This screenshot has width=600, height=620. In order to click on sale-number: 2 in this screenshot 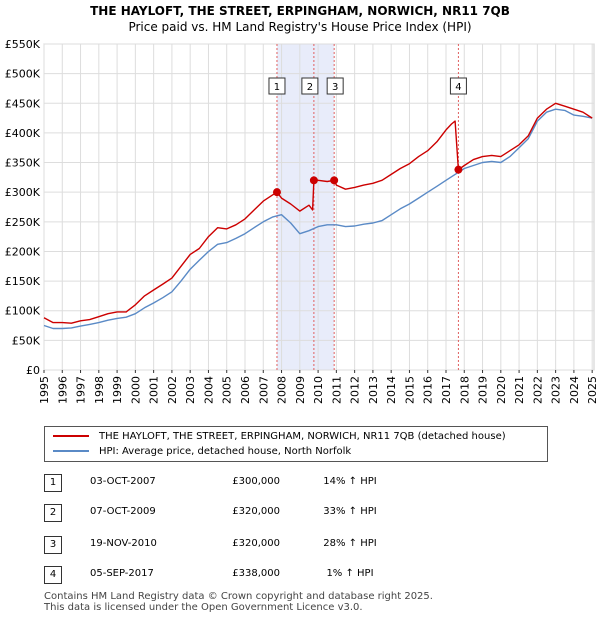, I will do `click(53, 513)`.